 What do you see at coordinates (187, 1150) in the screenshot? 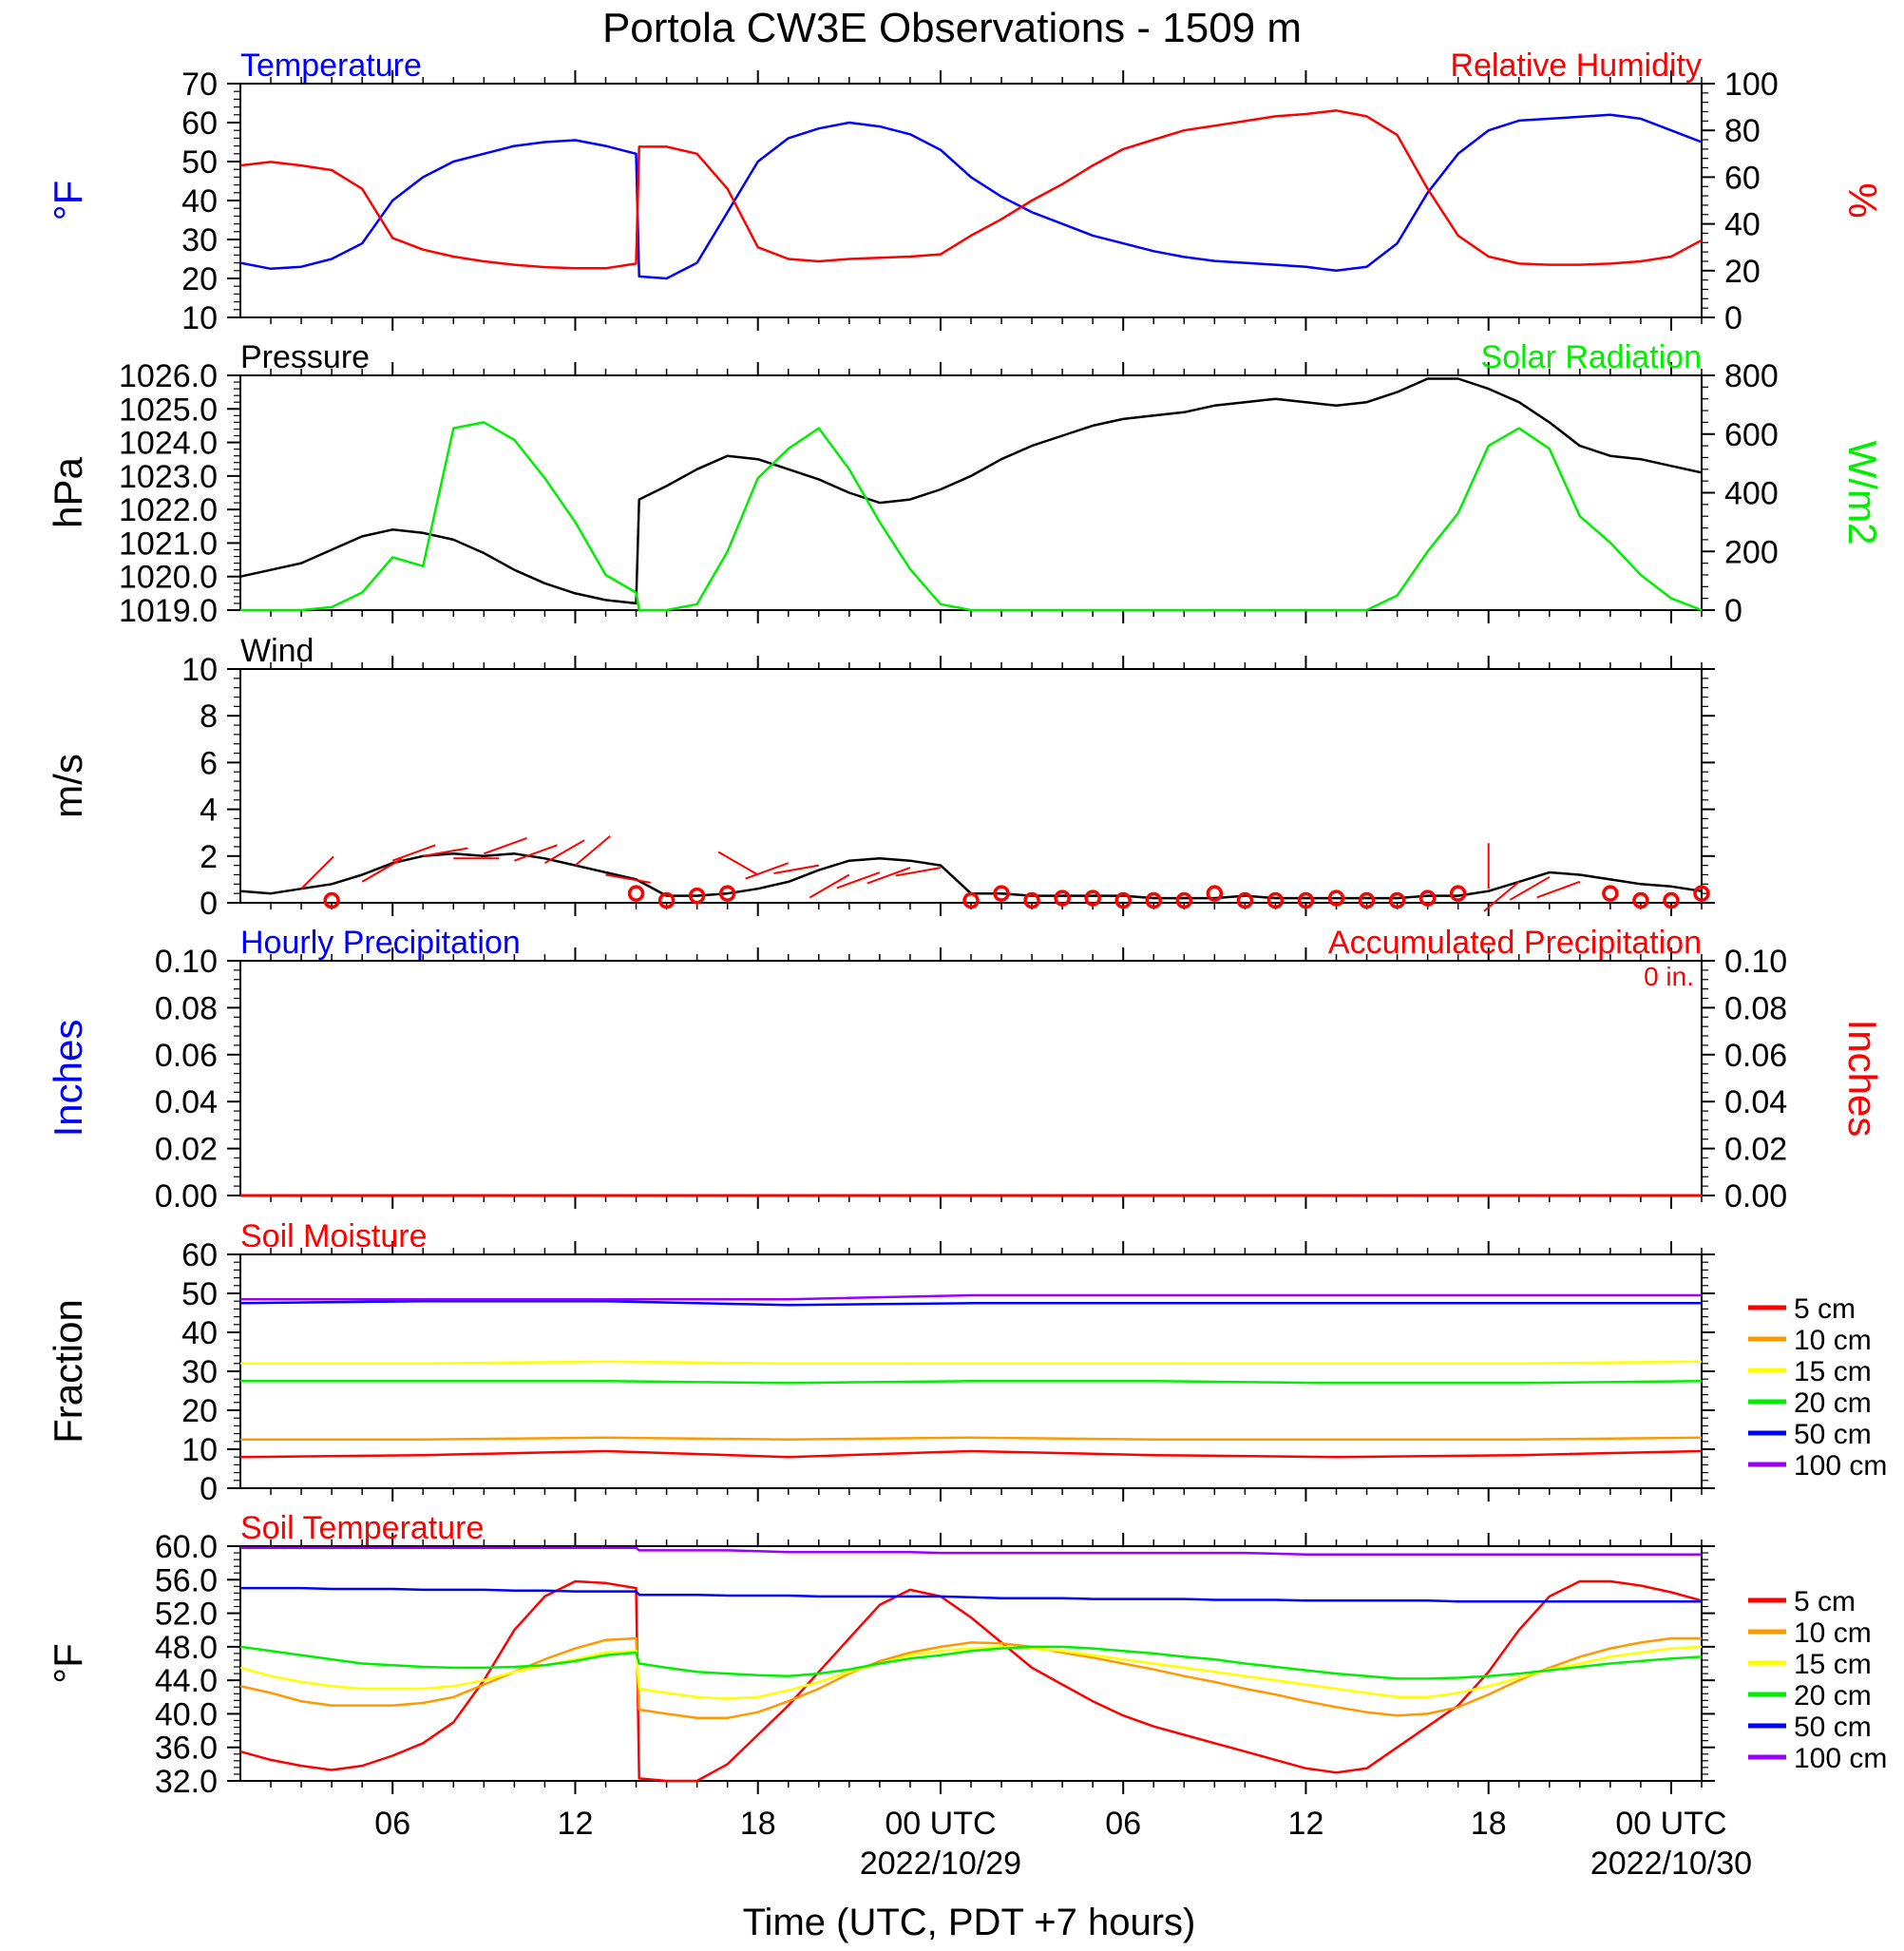
I see `y-left-tick-label: 0.02` at bounding box center [187, 1150].